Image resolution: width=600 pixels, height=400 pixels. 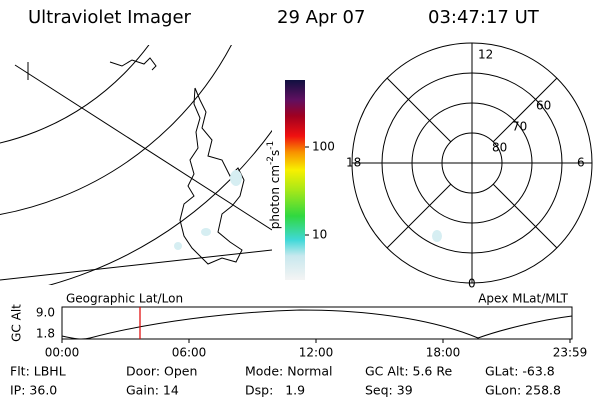 I want to click on info-field: Door: Open, so click(x=161, y=371).